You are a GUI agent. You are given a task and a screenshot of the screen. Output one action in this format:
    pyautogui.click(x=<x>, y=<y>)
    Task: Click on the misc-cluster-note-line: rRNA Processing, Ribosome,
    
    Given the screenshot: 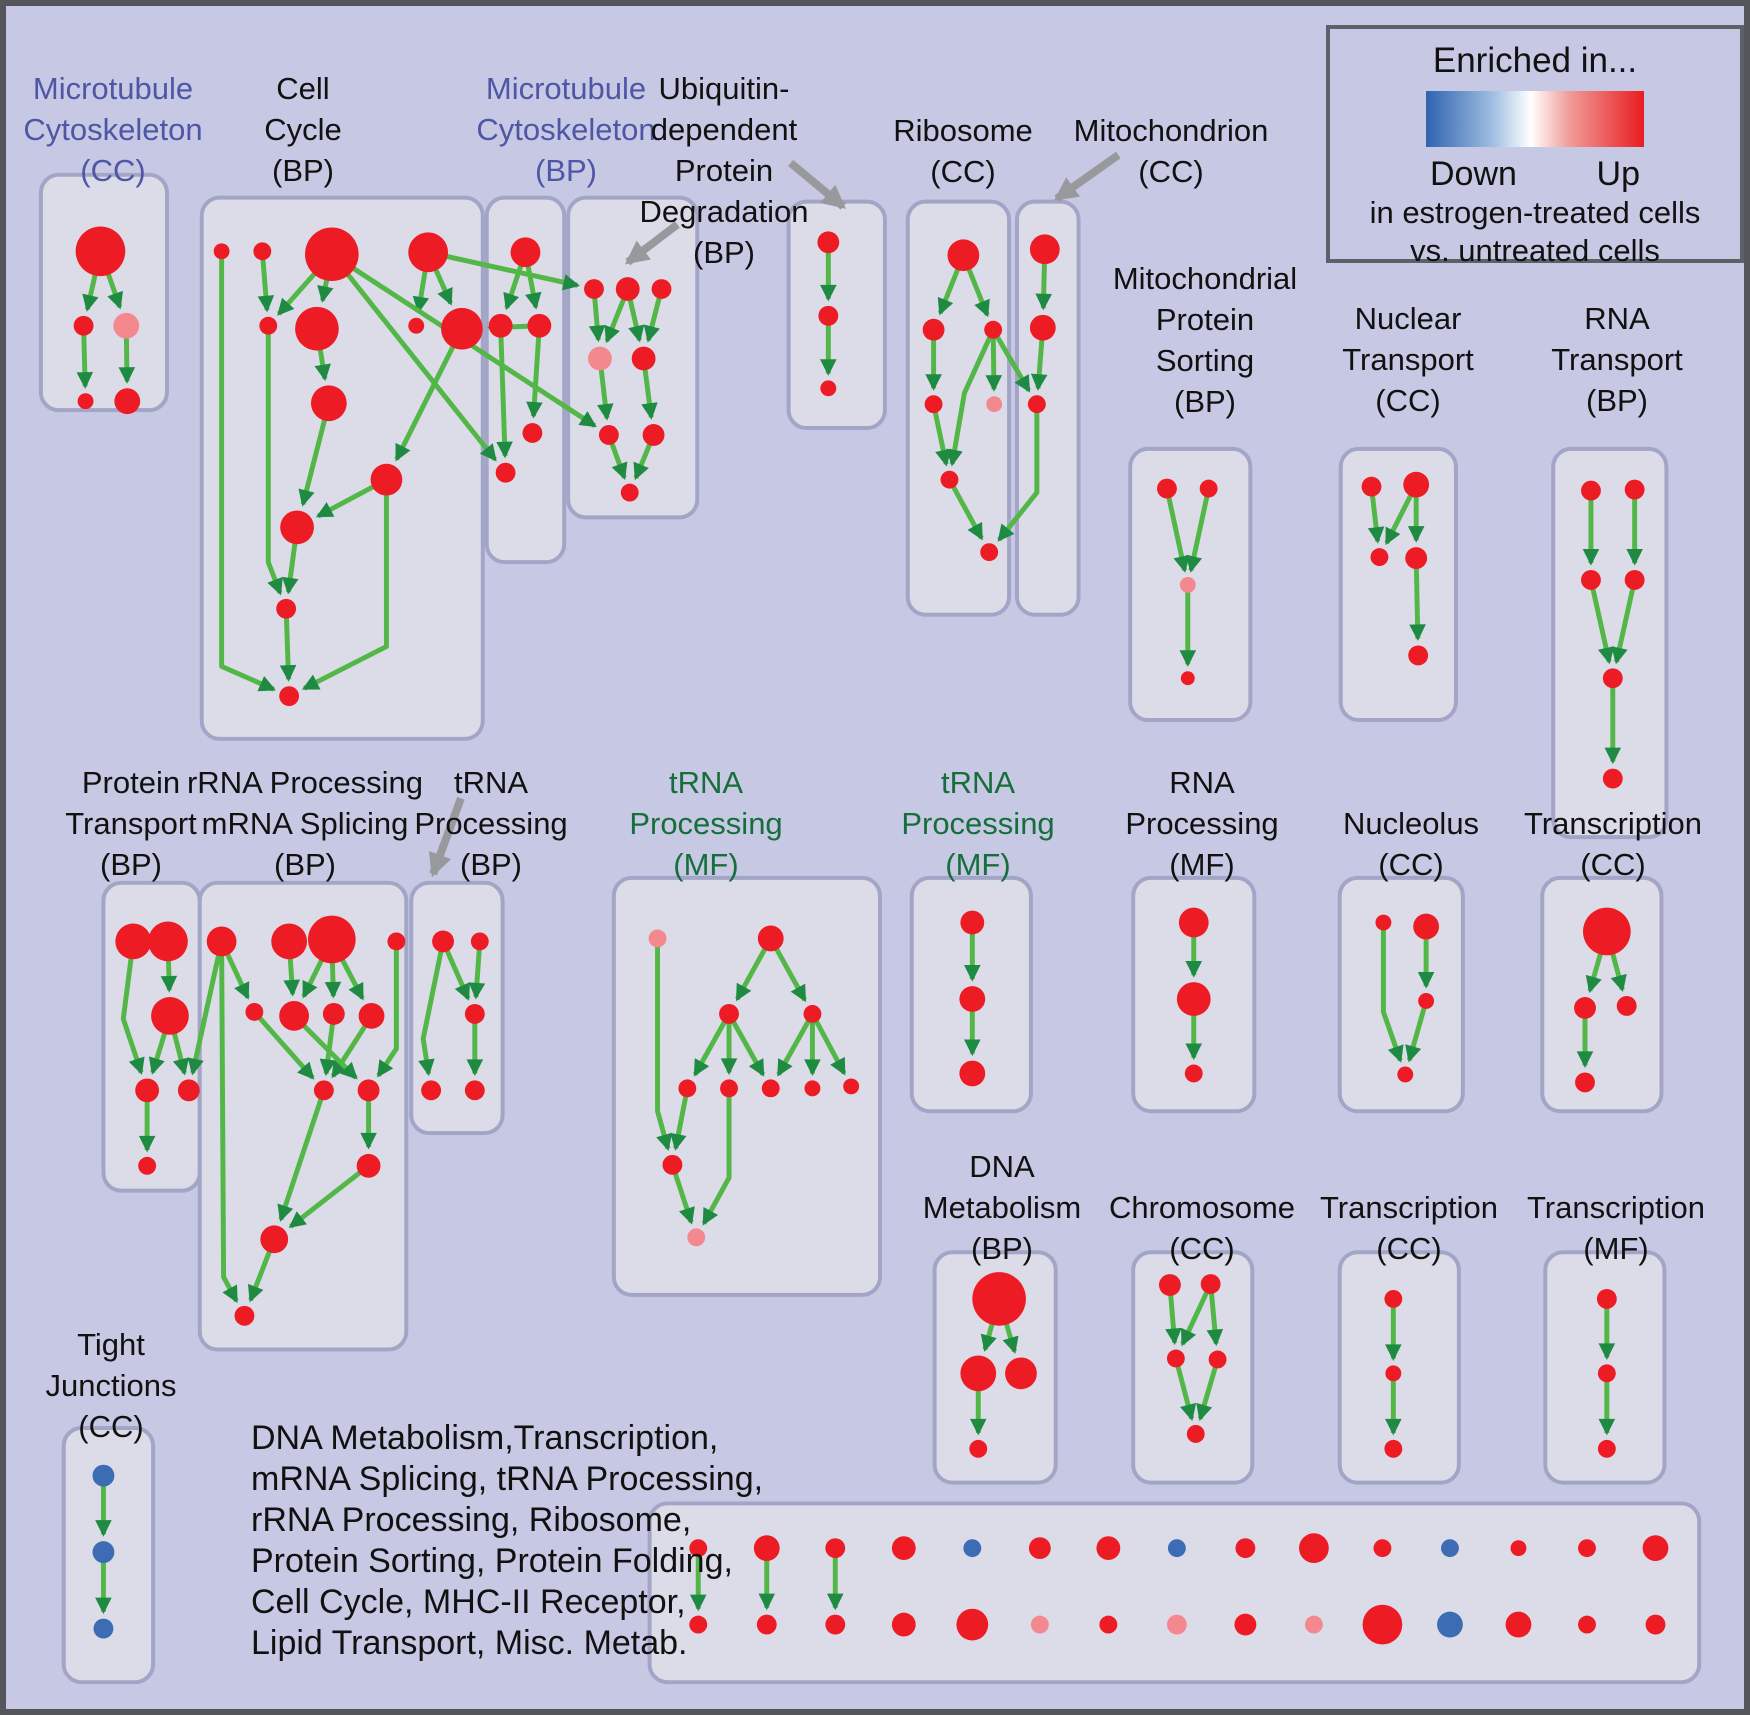 What is the action you would take?
    pyautogui.click(x=471, y=1520)
    